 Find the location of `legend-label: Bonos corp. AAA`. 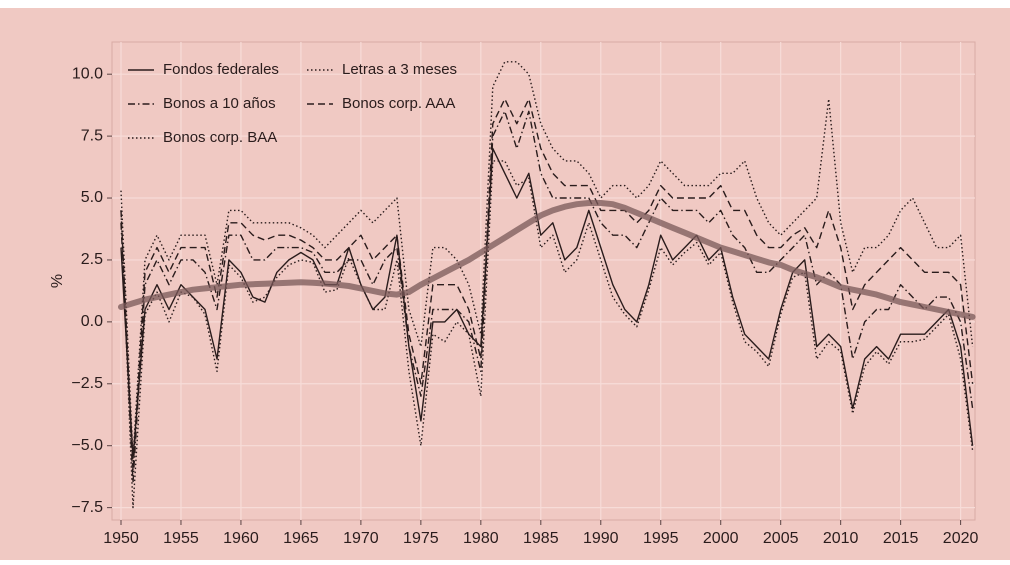

legend-label: Bonos corp. AAA is located at coordinates (398, 103).